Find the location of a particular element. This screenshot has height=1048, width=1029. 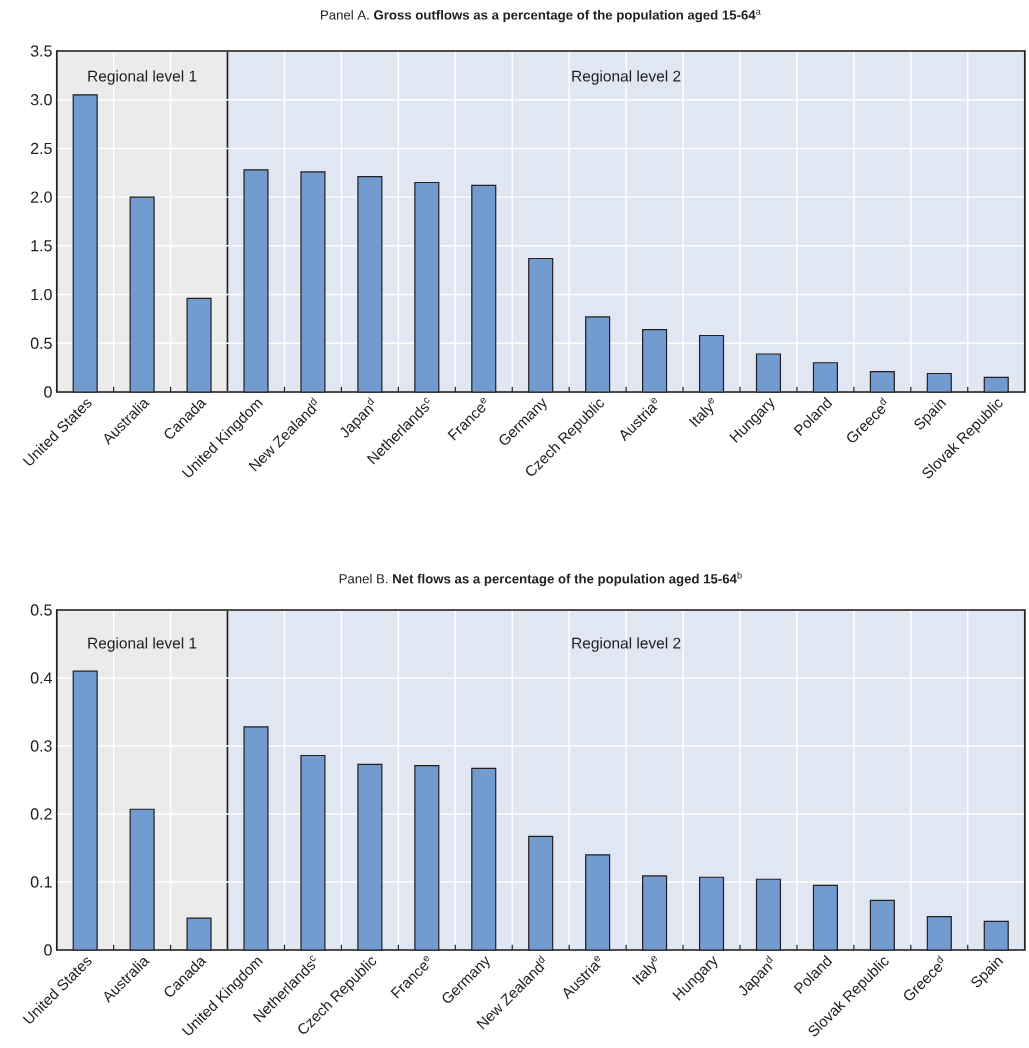

y-tick-label: 3.0 is located at coordinates (41, 100).